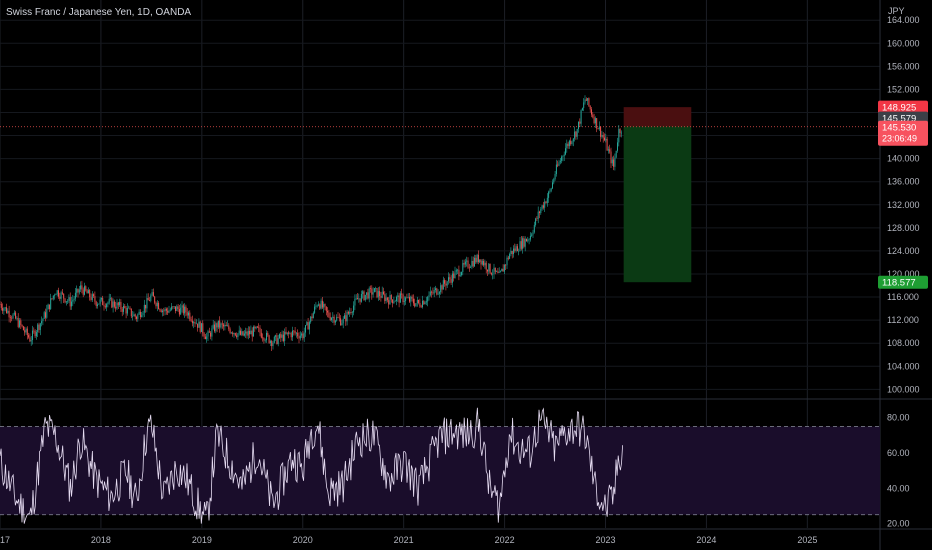 The height and width of the screenshot is (550, 932). I want to click on price-tick-label: 112.000, so click(903, 320).